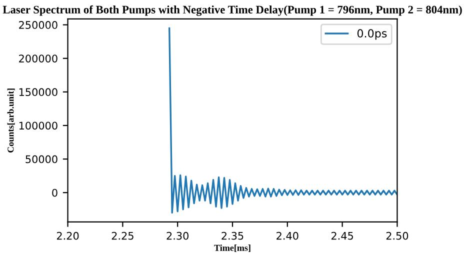  Describe the element at coordinates (38, 58) in the screenshot. I see `y-tick-label: 200000` at that location.